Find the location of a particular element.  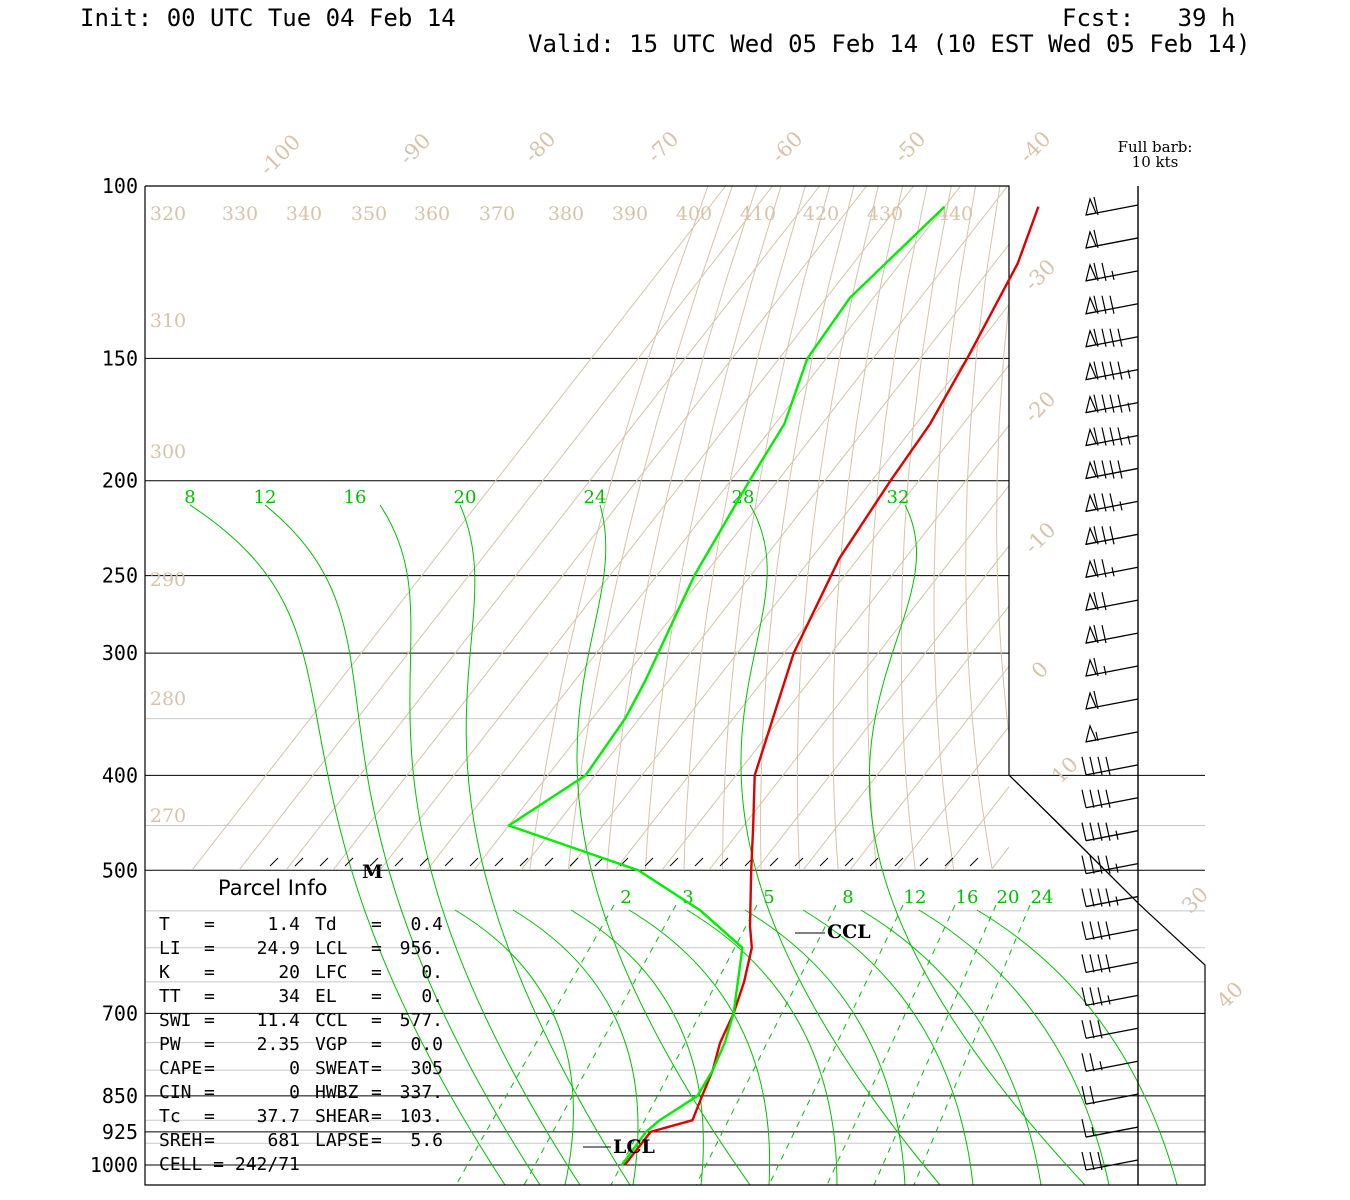

parcel-key: EL is located at coordinates (326, 996).